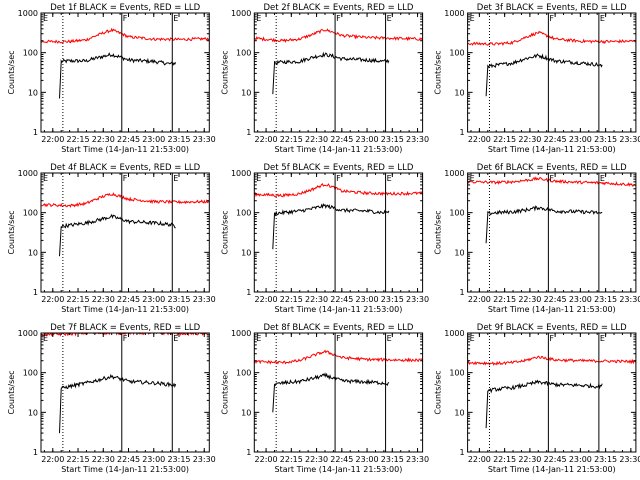  What do you see at coordinates (125, 328) in the screenshot?
I see `panel-title: Det 7f BLACK = Events, RED = LLD` at bounding box center [125, 328].